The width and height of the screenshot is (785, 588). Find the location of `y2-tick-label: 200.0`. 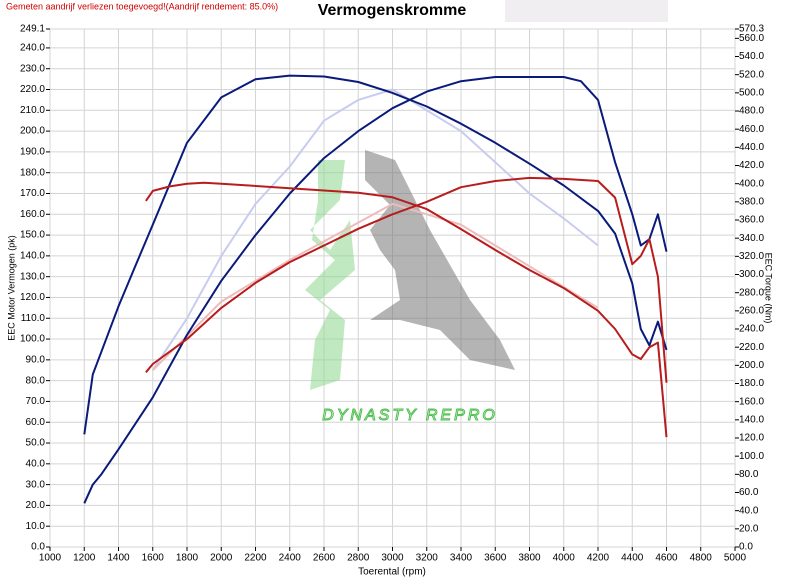

y2-tick-label: 200.0 is located at coordinates (751, 365).